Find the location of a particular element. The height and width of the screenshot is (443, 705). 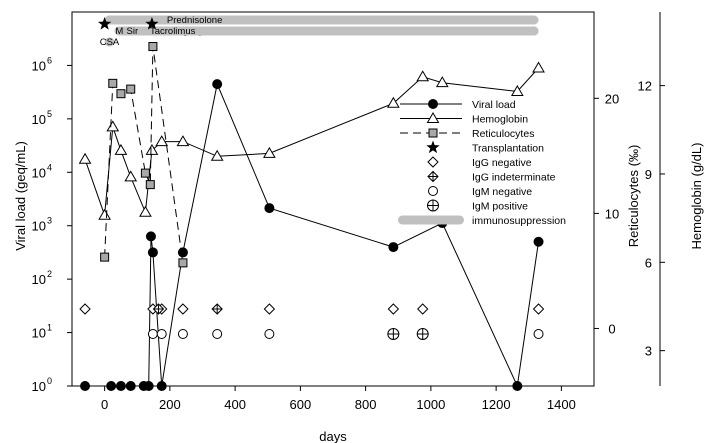

legend-label: Reticulocytes is located at coordinates (503, 134).